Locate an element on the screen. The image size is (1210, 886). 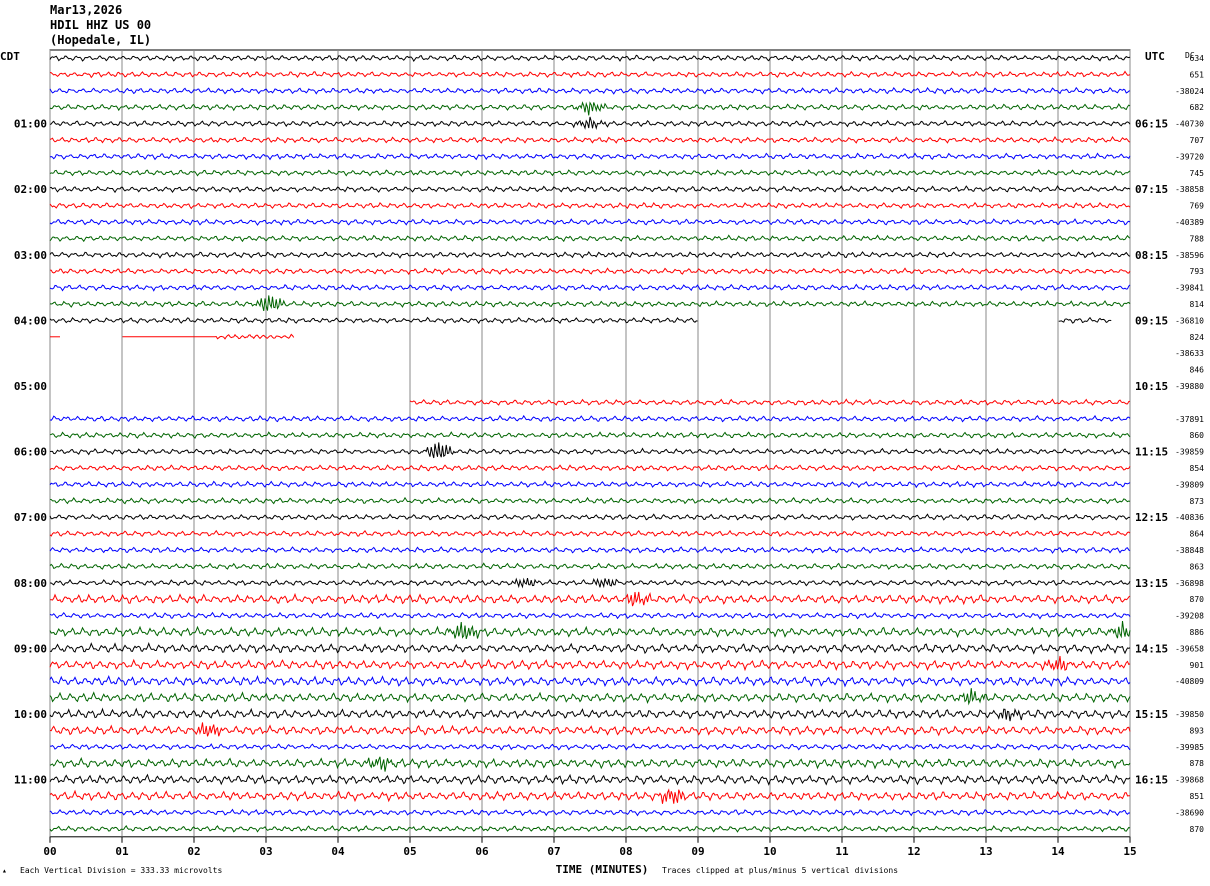
utc-hour-label: 15:15 is located at coordinates (1151, 714).